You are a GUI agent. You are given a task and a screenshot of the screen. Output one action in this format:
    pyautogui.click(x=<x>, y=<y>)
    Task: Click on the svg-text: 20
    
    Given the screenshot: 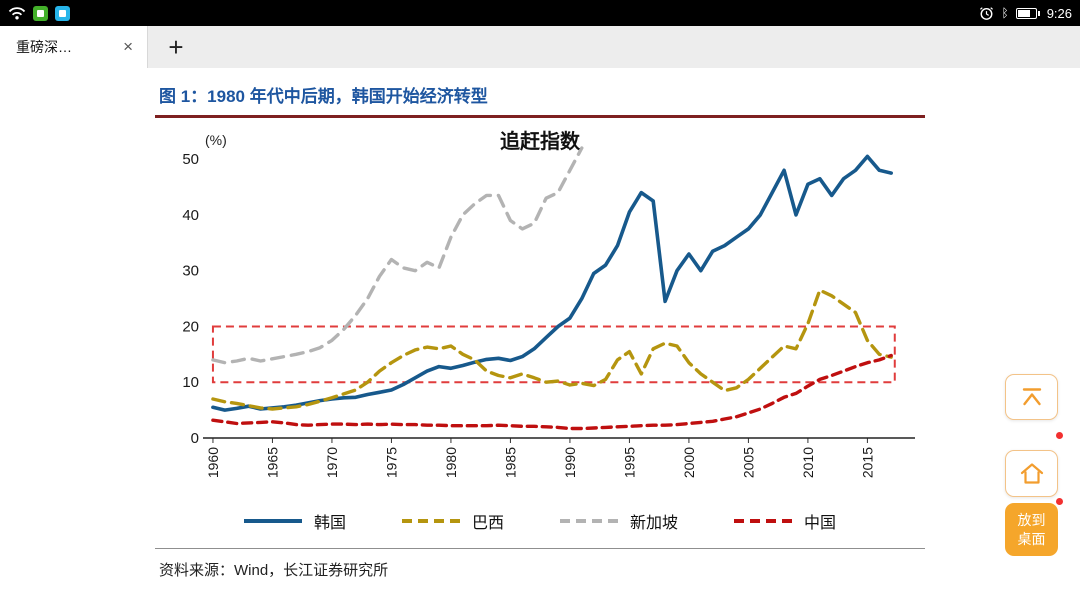 What is the action you would take?
    pyautogui.click(x=190, y=326)
    